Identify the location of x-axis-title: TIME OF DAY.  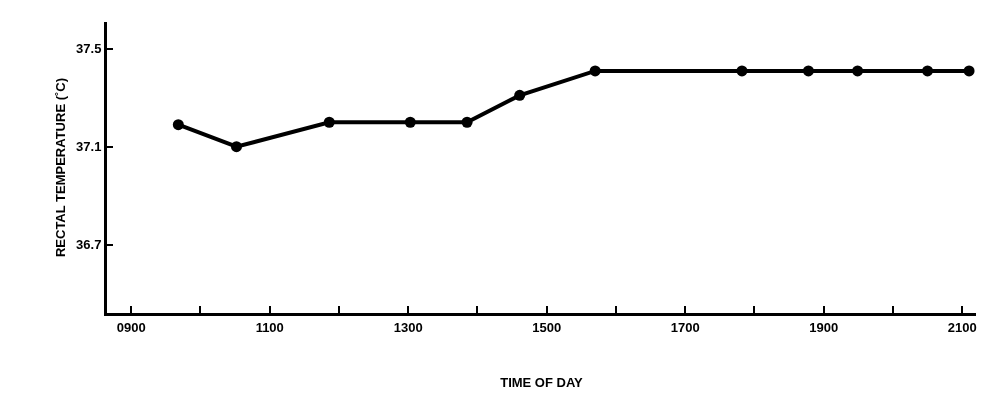
(542, 383).